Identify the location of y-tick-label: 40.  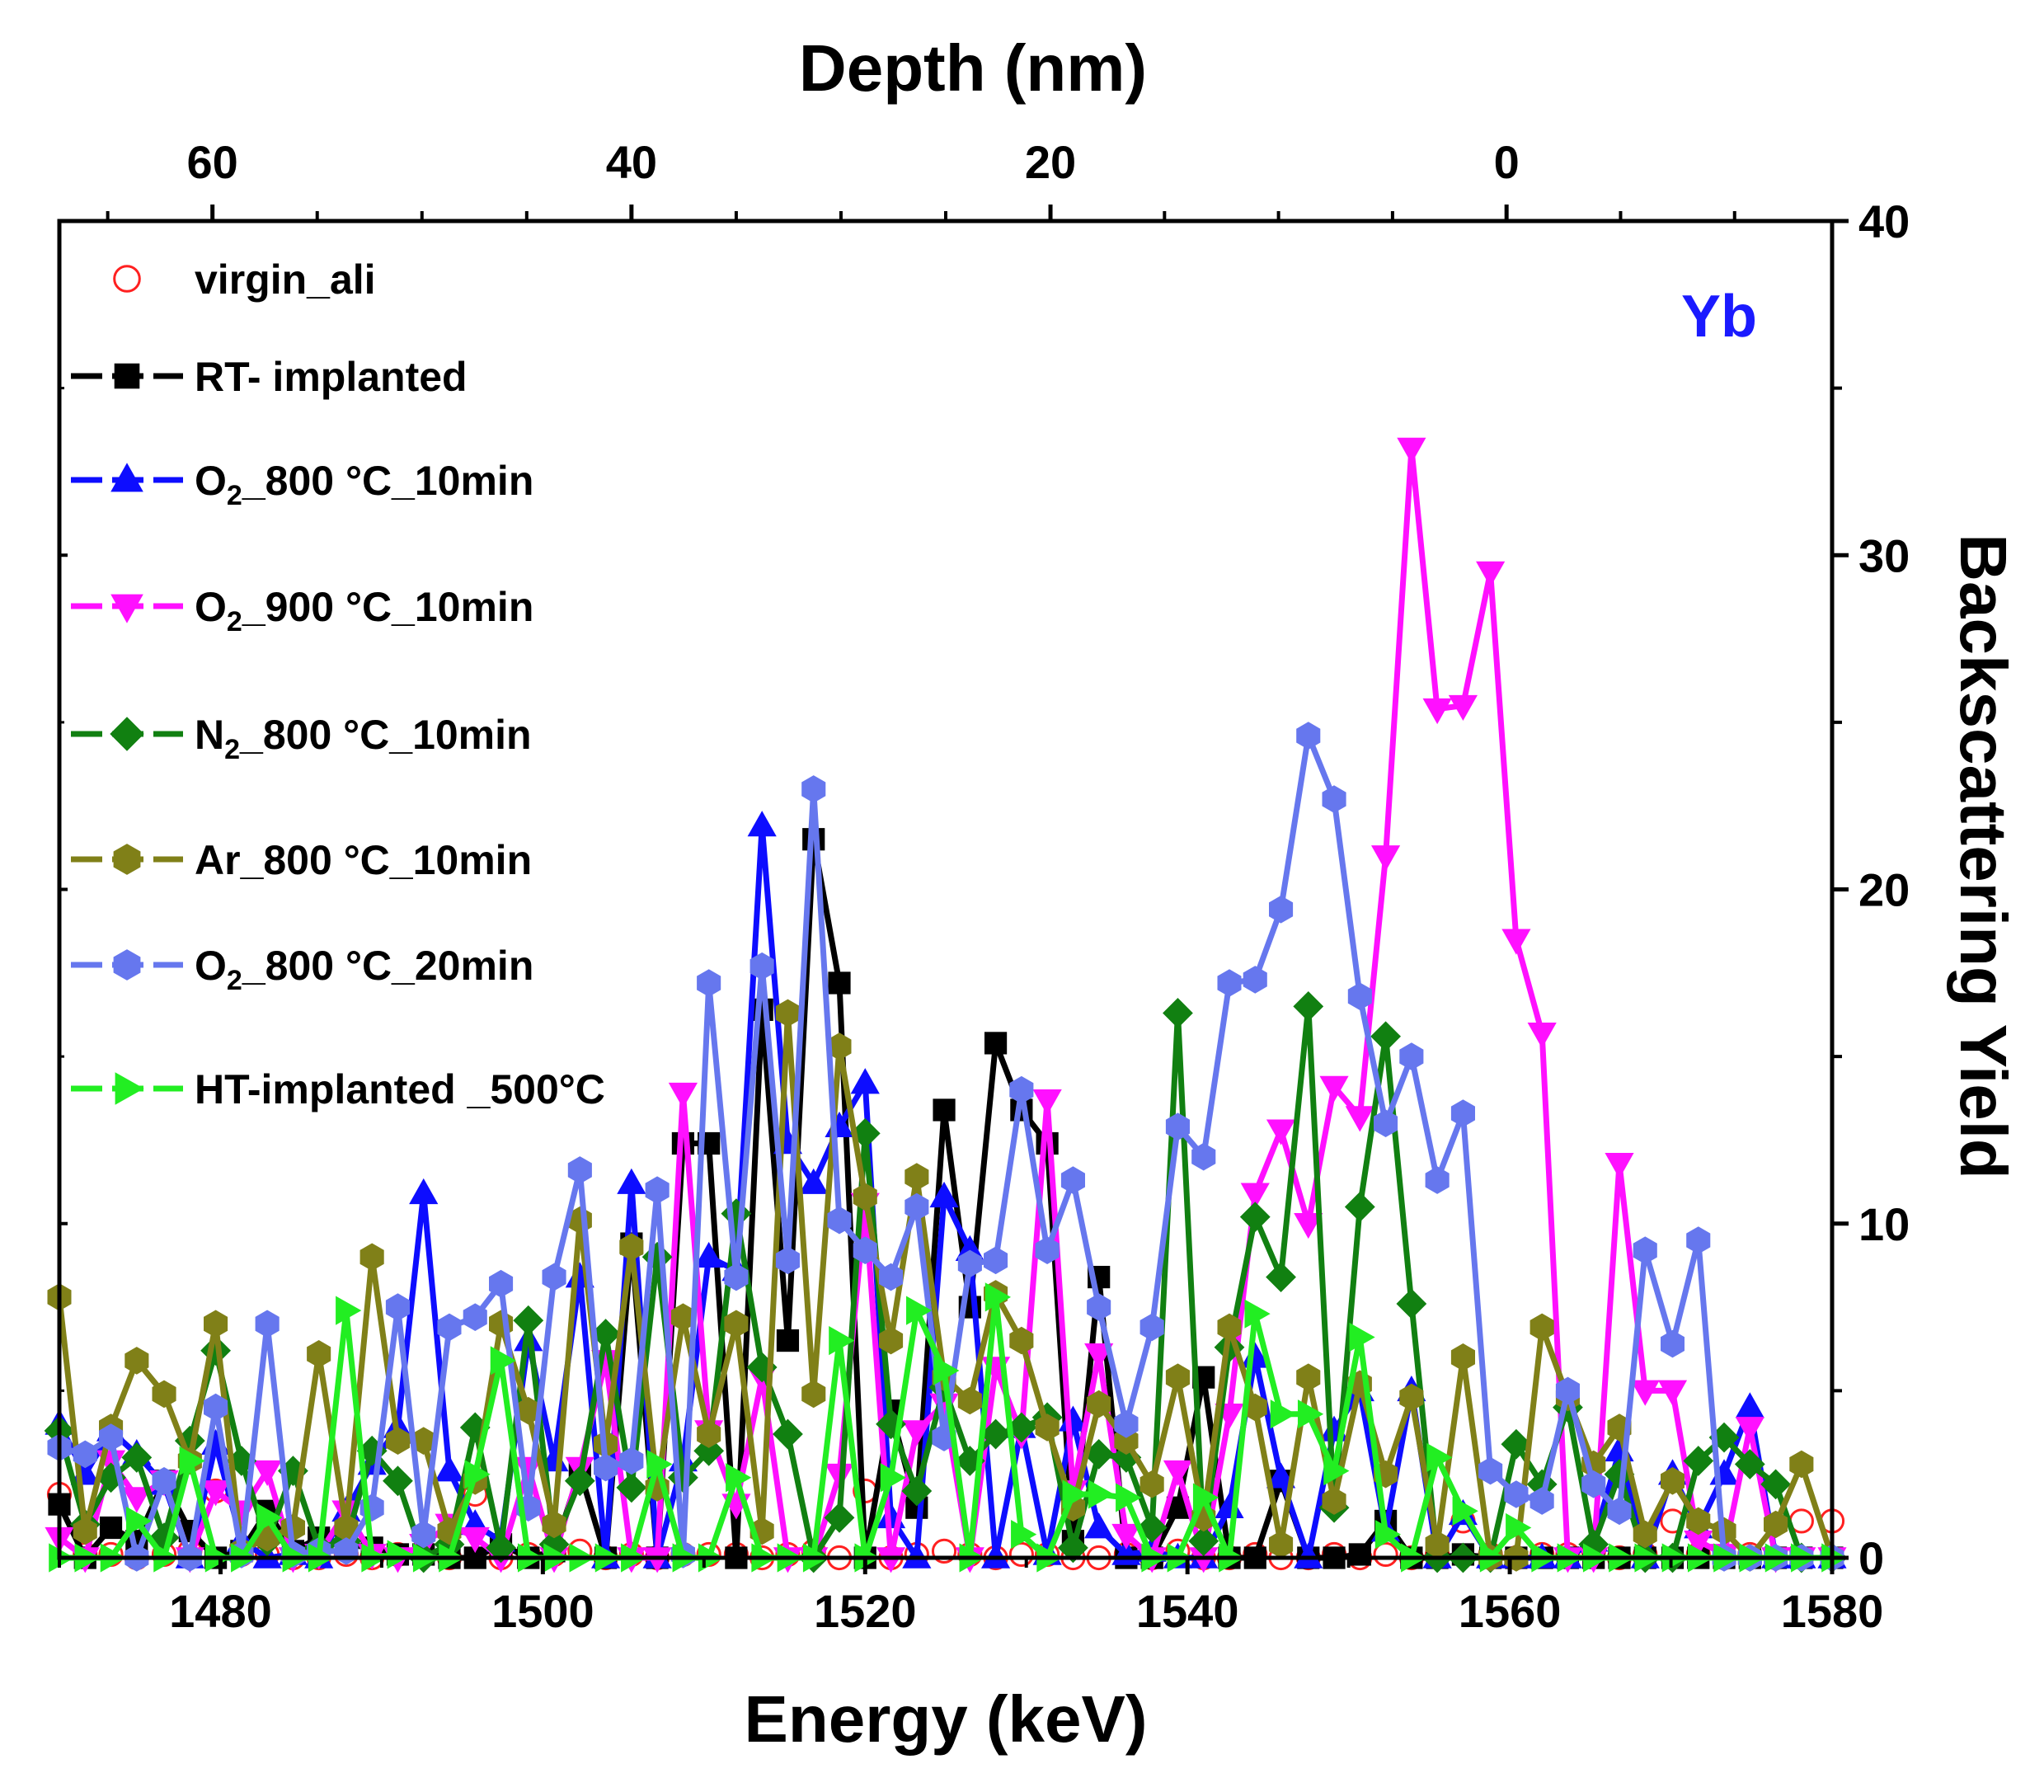
(1884, 221).